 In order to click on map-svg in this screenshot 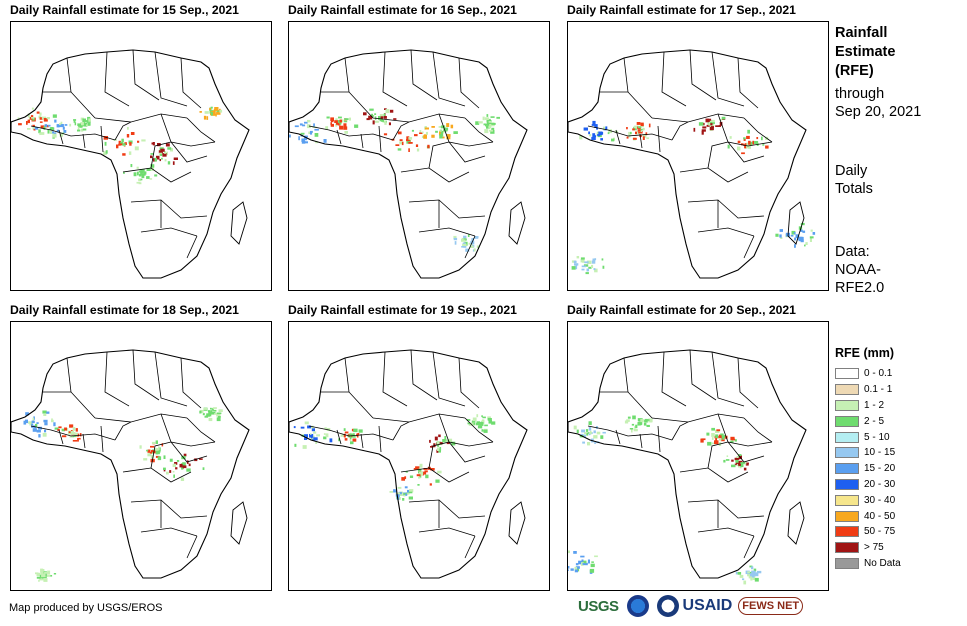, I will do `click(687, 467)`.